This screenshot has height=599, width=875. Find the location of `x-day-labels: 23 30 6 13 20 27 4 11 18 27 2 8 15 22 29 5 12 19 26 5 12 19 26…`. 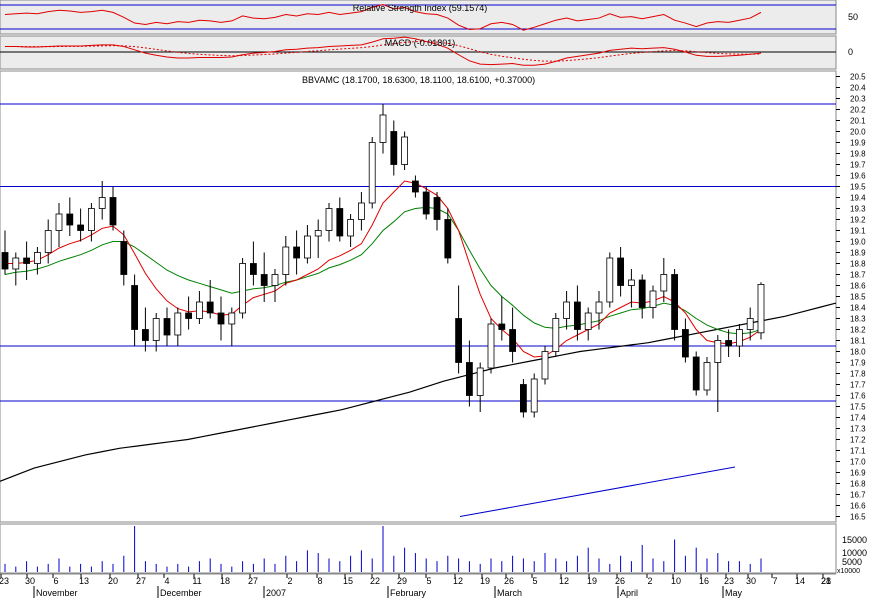

x-day-labels: 23 30 6 13 20 27 4 11 18 27 2 8 15 22 29 5 12 19 26 5 12 19 26… is located at coordinates (415, 580).